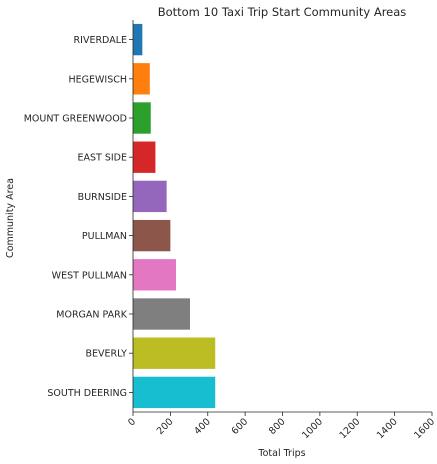 This screenshot has width=437, height=464. Describe the element at coordinates (100, 40) in the screenshot. I see `y-tick-label: RIVERDALE` at that location.